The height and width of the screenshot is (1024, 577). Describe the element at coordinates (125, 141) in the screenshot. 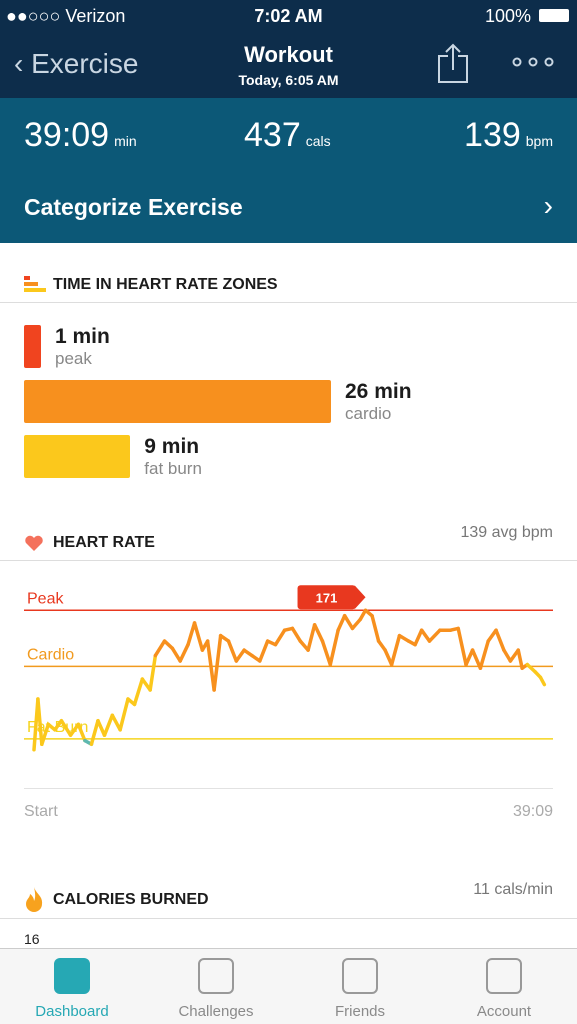

I see `stat-unit: min` at that location.